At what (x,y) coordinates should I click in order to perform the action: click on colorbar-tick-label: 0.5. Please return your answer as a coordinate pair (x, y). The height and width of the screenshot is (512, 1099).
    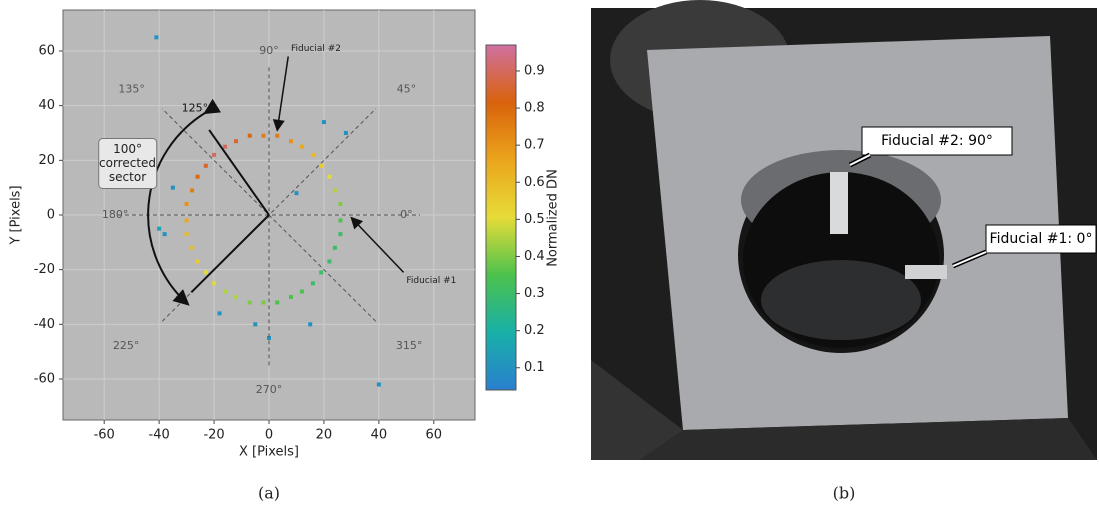
    Looking at the image, I should click on (534, 219).